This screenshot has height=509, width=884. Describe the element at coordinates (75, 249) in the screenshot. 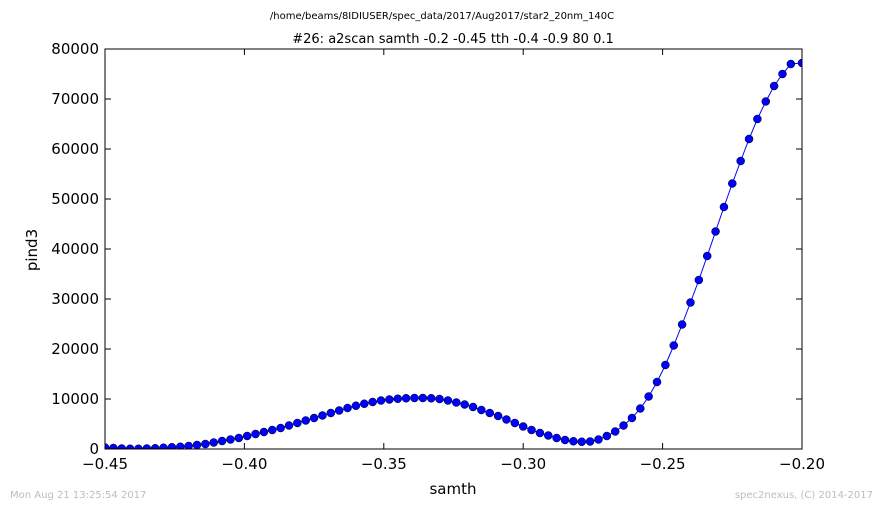

I see `y-tick-label: 40000` at that location.